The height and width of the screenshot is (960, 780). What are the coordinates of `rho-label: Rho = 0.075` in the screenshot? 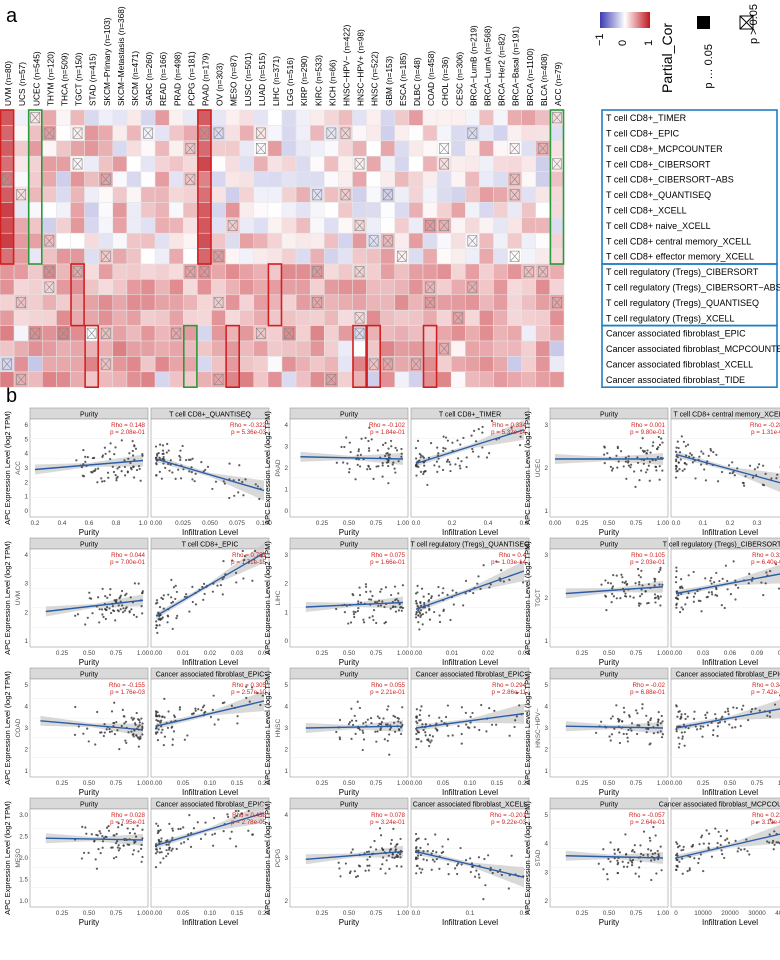 It's located at (388, 555).